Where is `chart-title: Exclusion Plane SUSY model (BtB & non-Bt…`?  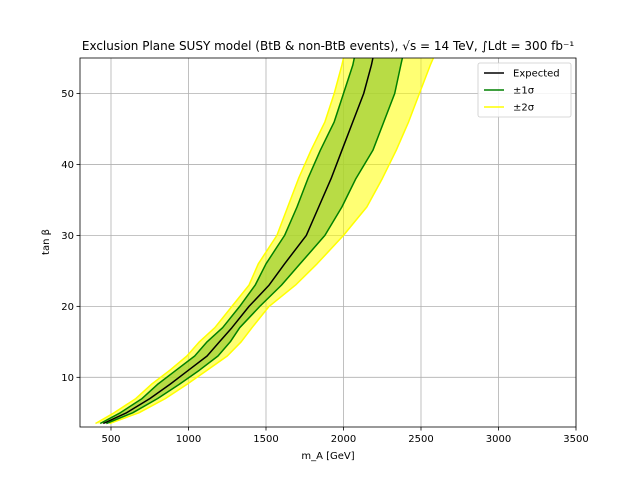
chart-title: Exclusion Plane SUSY model (BtB & non-Bt… is located at coordinates (328, 46).